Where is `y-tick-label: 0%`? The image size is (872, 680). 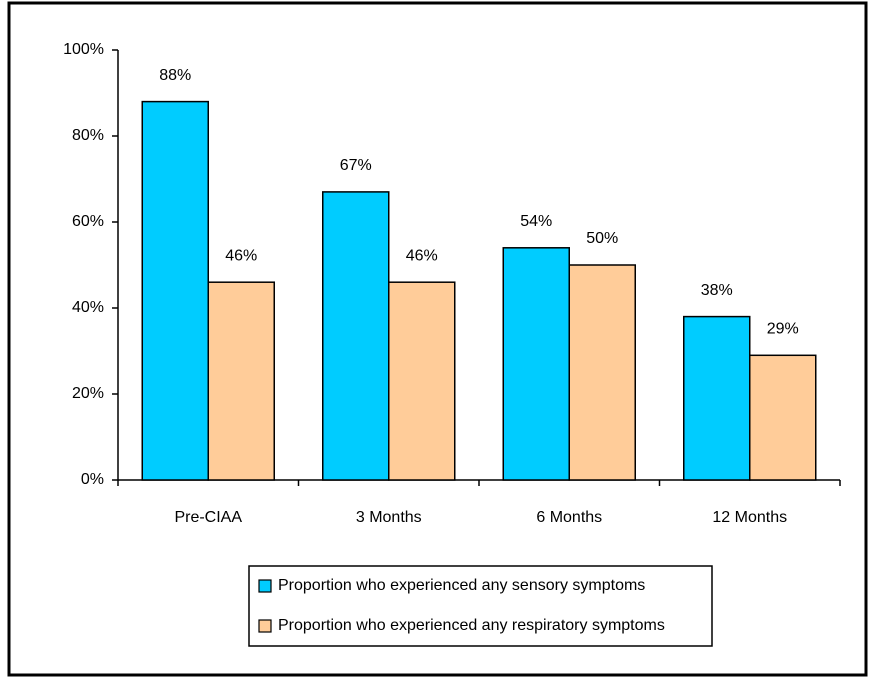 y-tick-label: 0% is located at coordinates (92, 479).